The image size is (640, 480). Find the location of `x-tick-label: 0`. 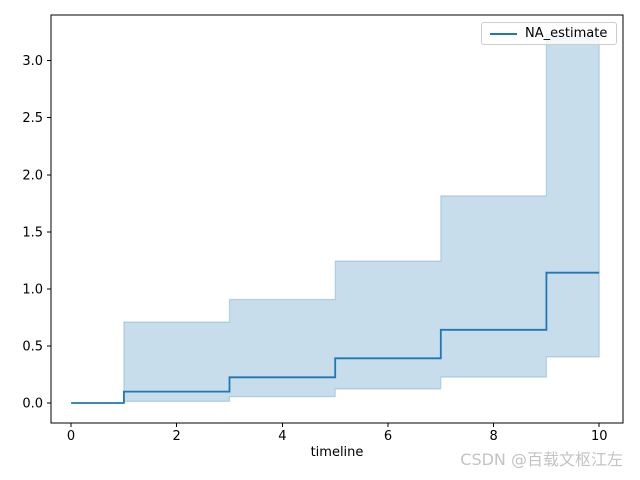

x-tick-label: 0 is located at coordinates (71, 436).